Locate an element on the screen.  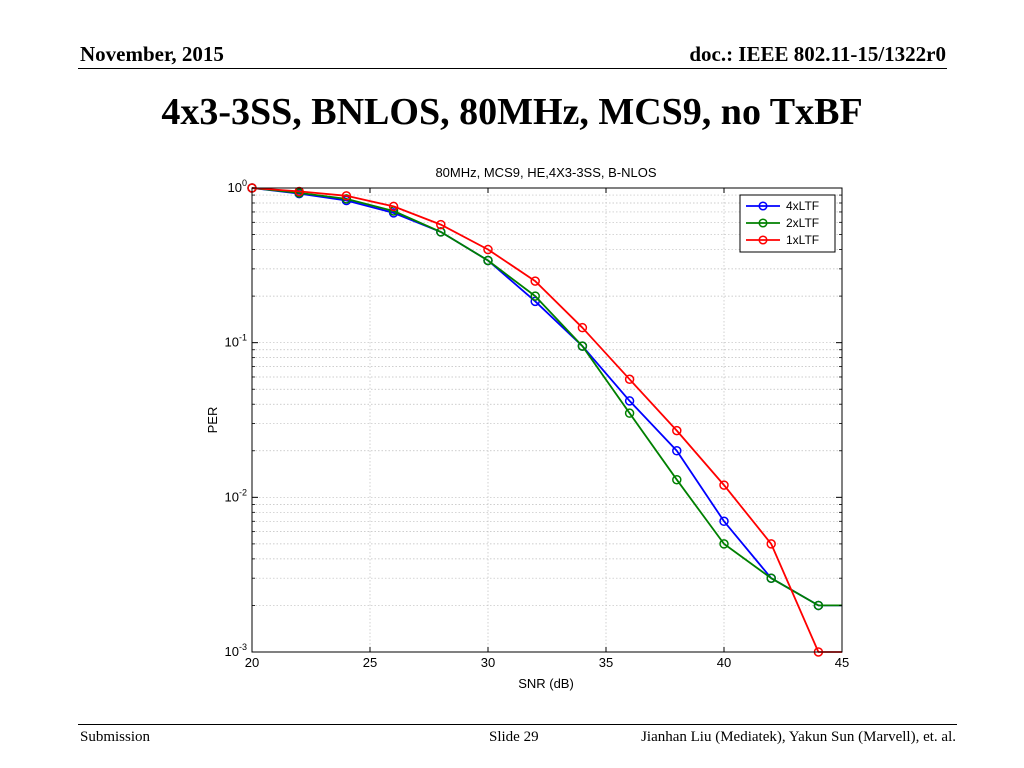
x-tick-label: 40 is located at coordinates (724, 662).